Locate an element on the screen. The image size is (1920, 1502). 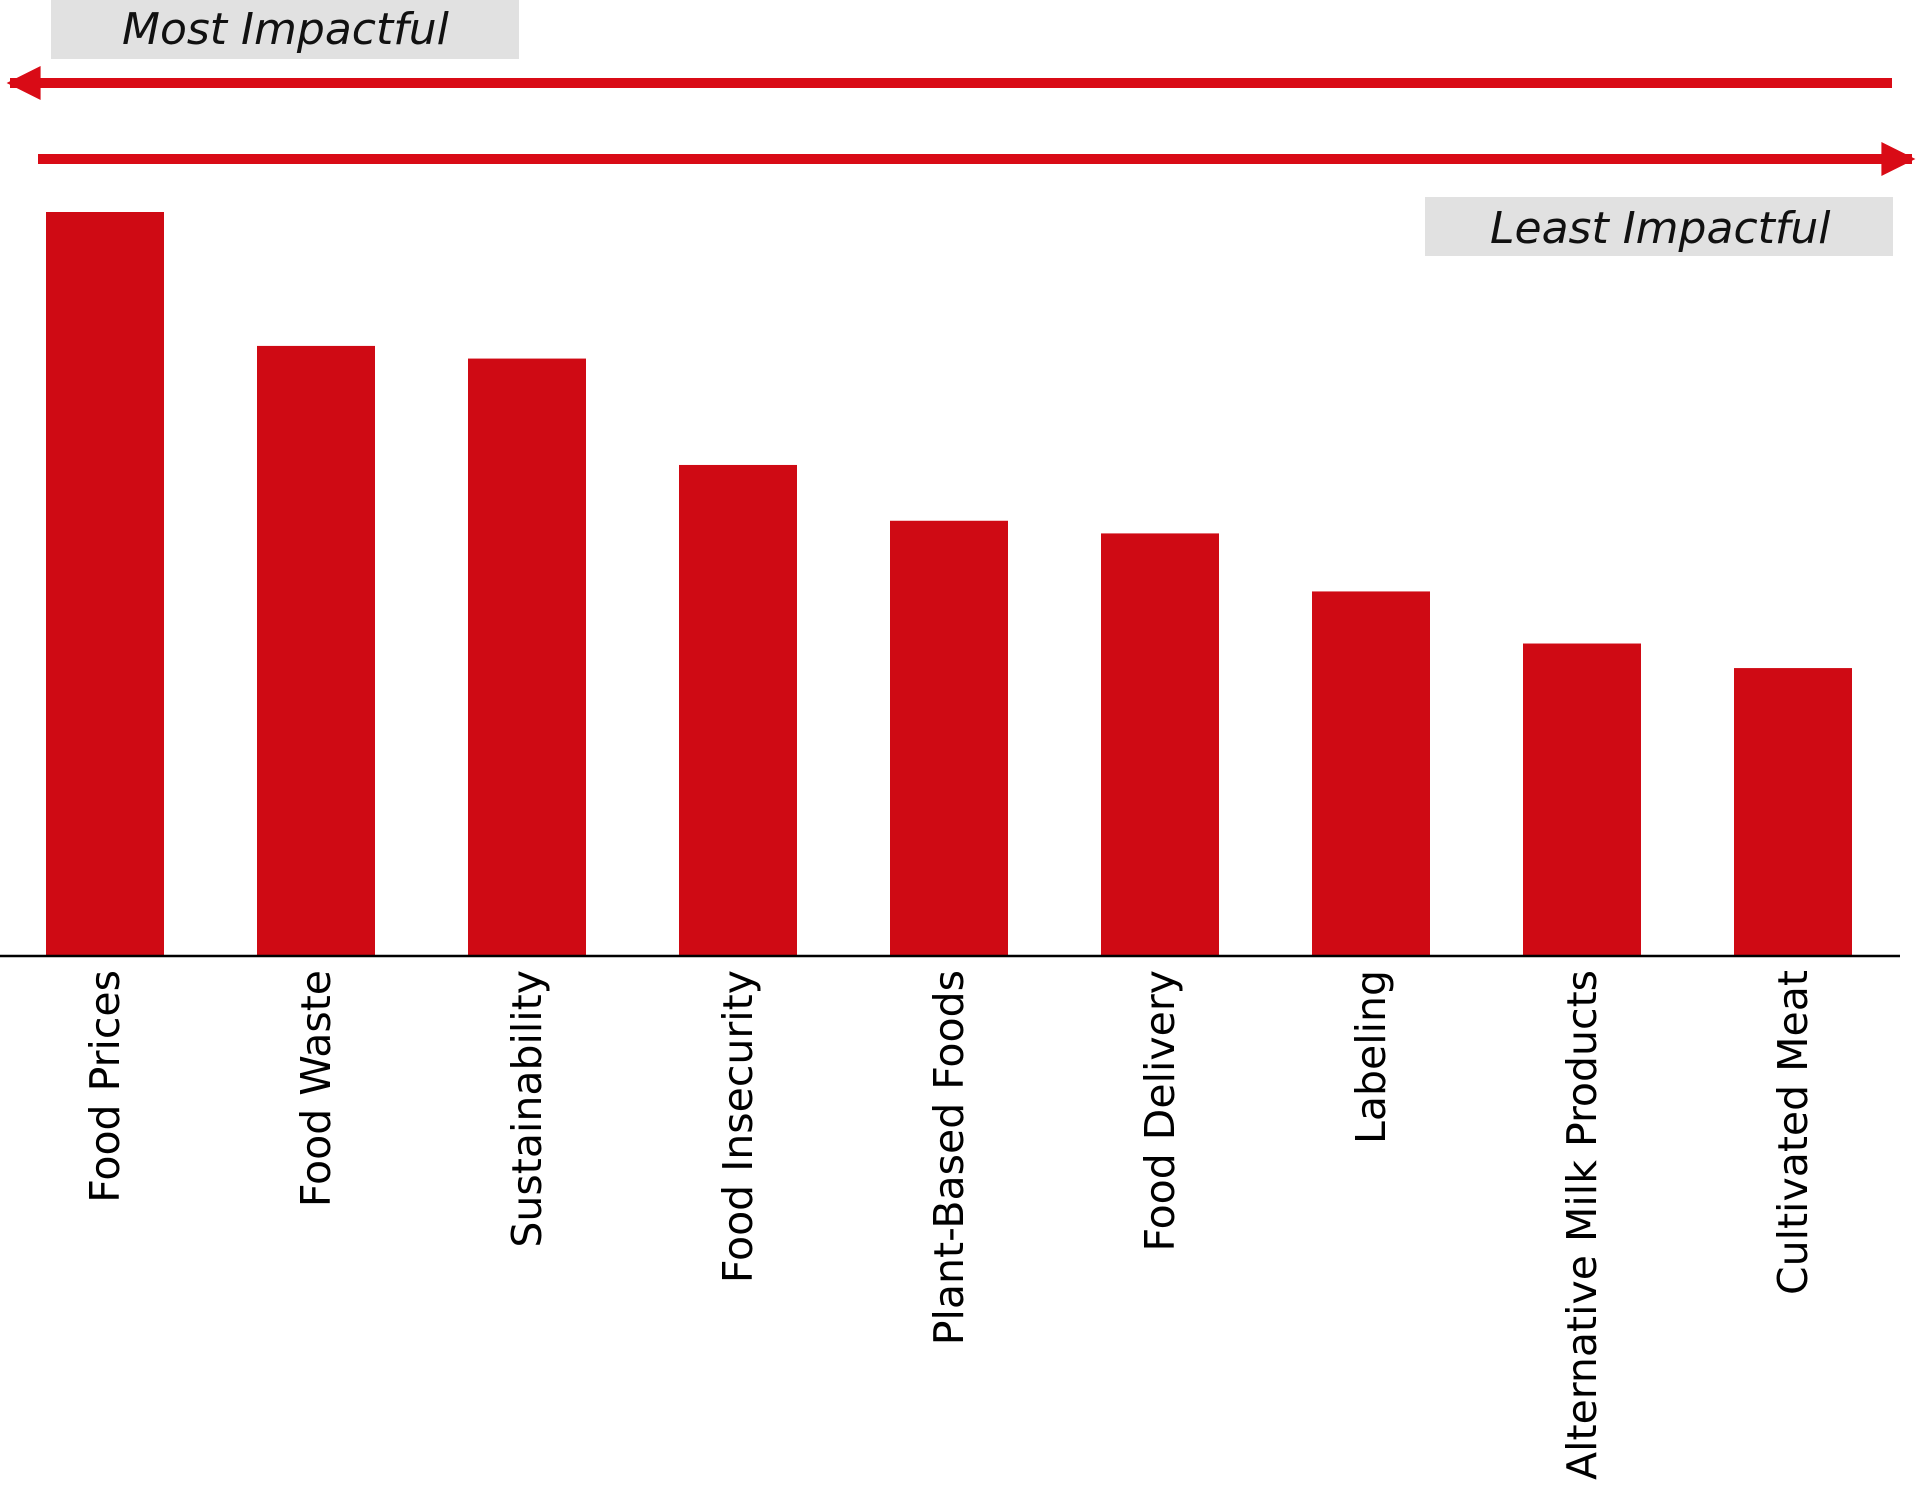
tick-label-food-delivery: Food Delivery is located at coordinates (1160, 1111).